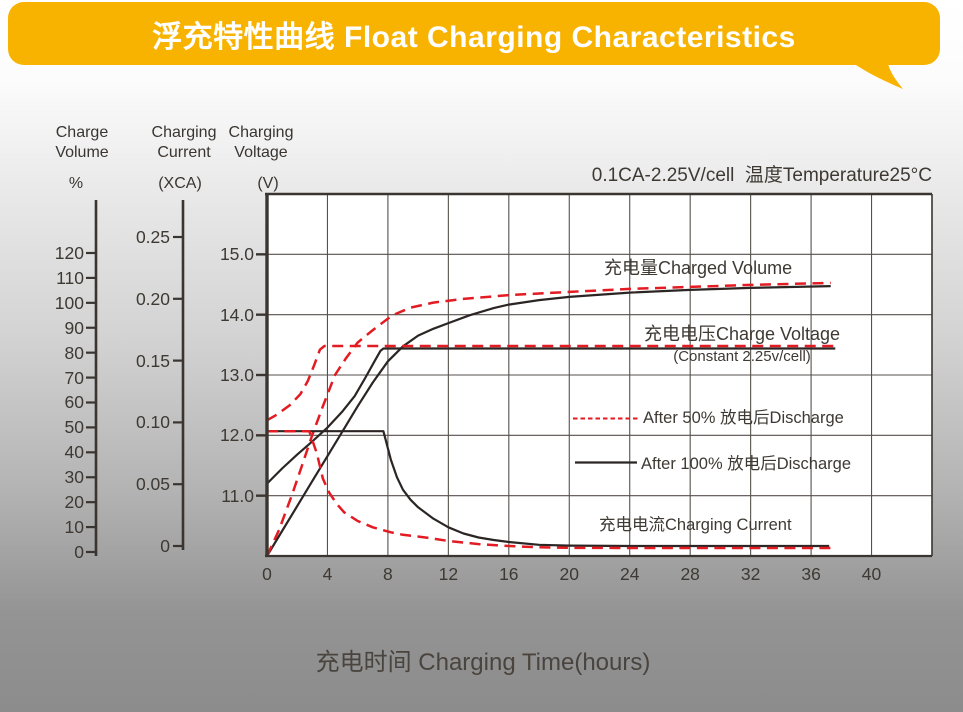 The image size is (963, 712). I want to click on tick-label: 28, so click(690, 574).